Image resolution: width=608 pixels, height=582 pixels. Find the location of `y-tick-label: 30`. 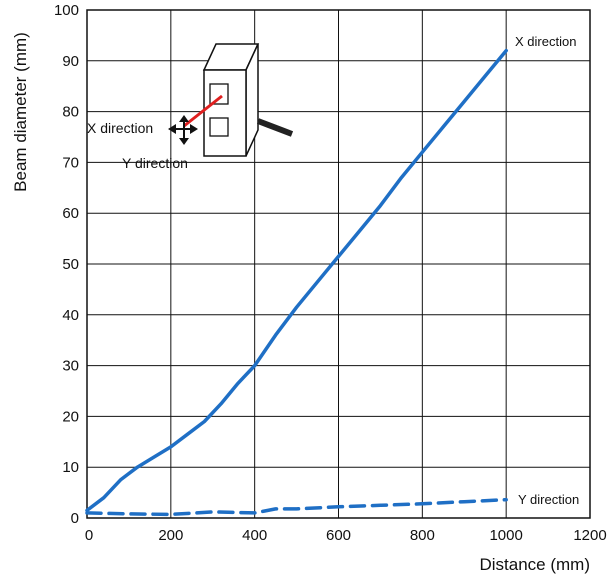

y-tick-label: 30 is located at coordinates (70, 366).